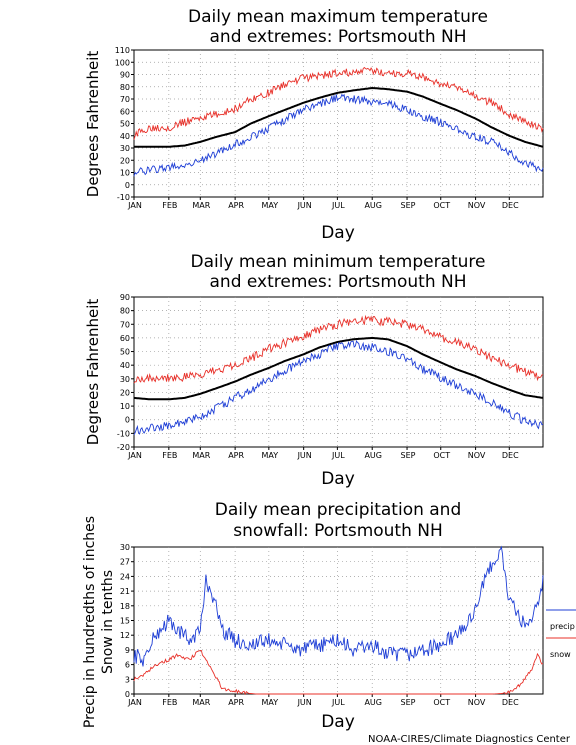 The width and height of the screenshot is (576, 745). What do you see at coordinates (338, 531) in the screenshot?
I see `panel3-title-line2: snowfall: Portsmouth NH` at bounding box center [338, 531].